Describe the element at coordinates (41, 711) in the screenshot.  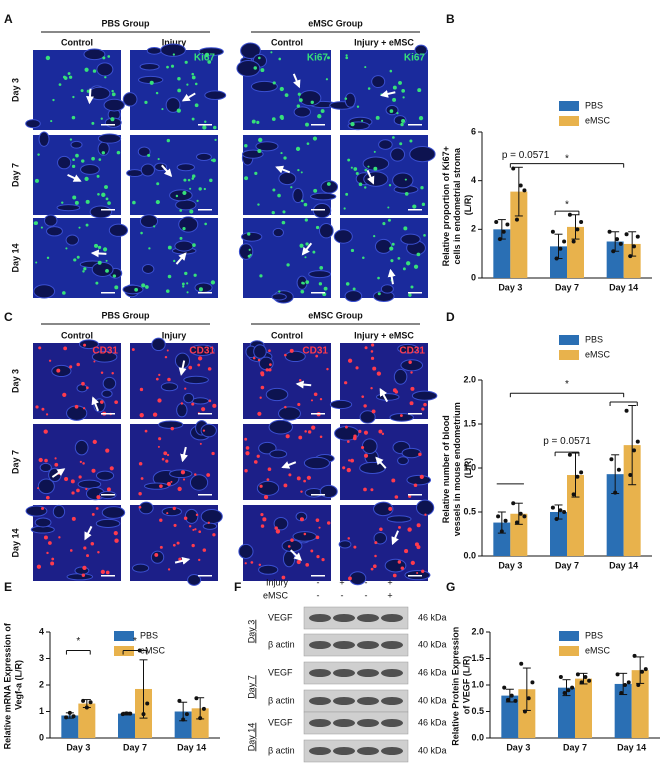
I see `y-tick-label: 1` at that location.